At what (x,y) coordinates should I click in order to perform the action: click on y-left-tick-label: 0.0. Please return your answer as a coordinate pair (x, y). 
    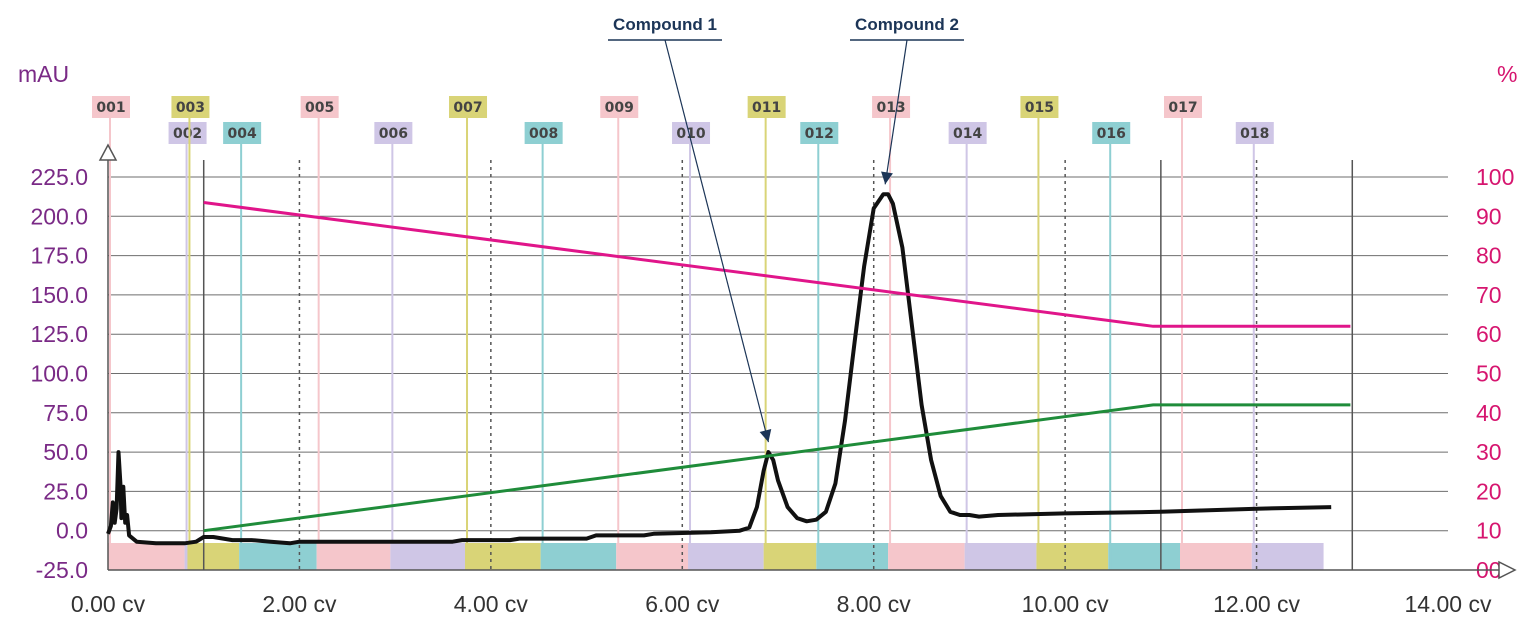
    Looking at the image, I should click on (72, 531).